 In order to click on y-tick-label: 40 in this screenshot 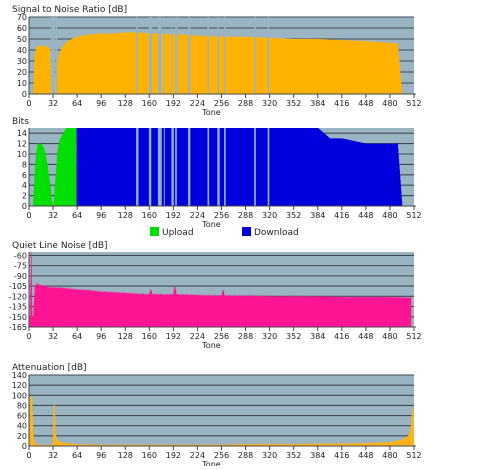, I will do `click(22, 50)`.